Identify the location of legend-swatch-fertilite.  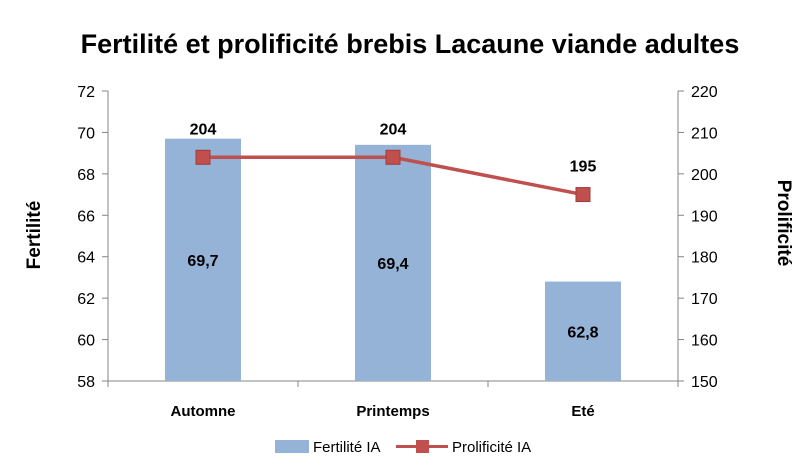
(292, 446).